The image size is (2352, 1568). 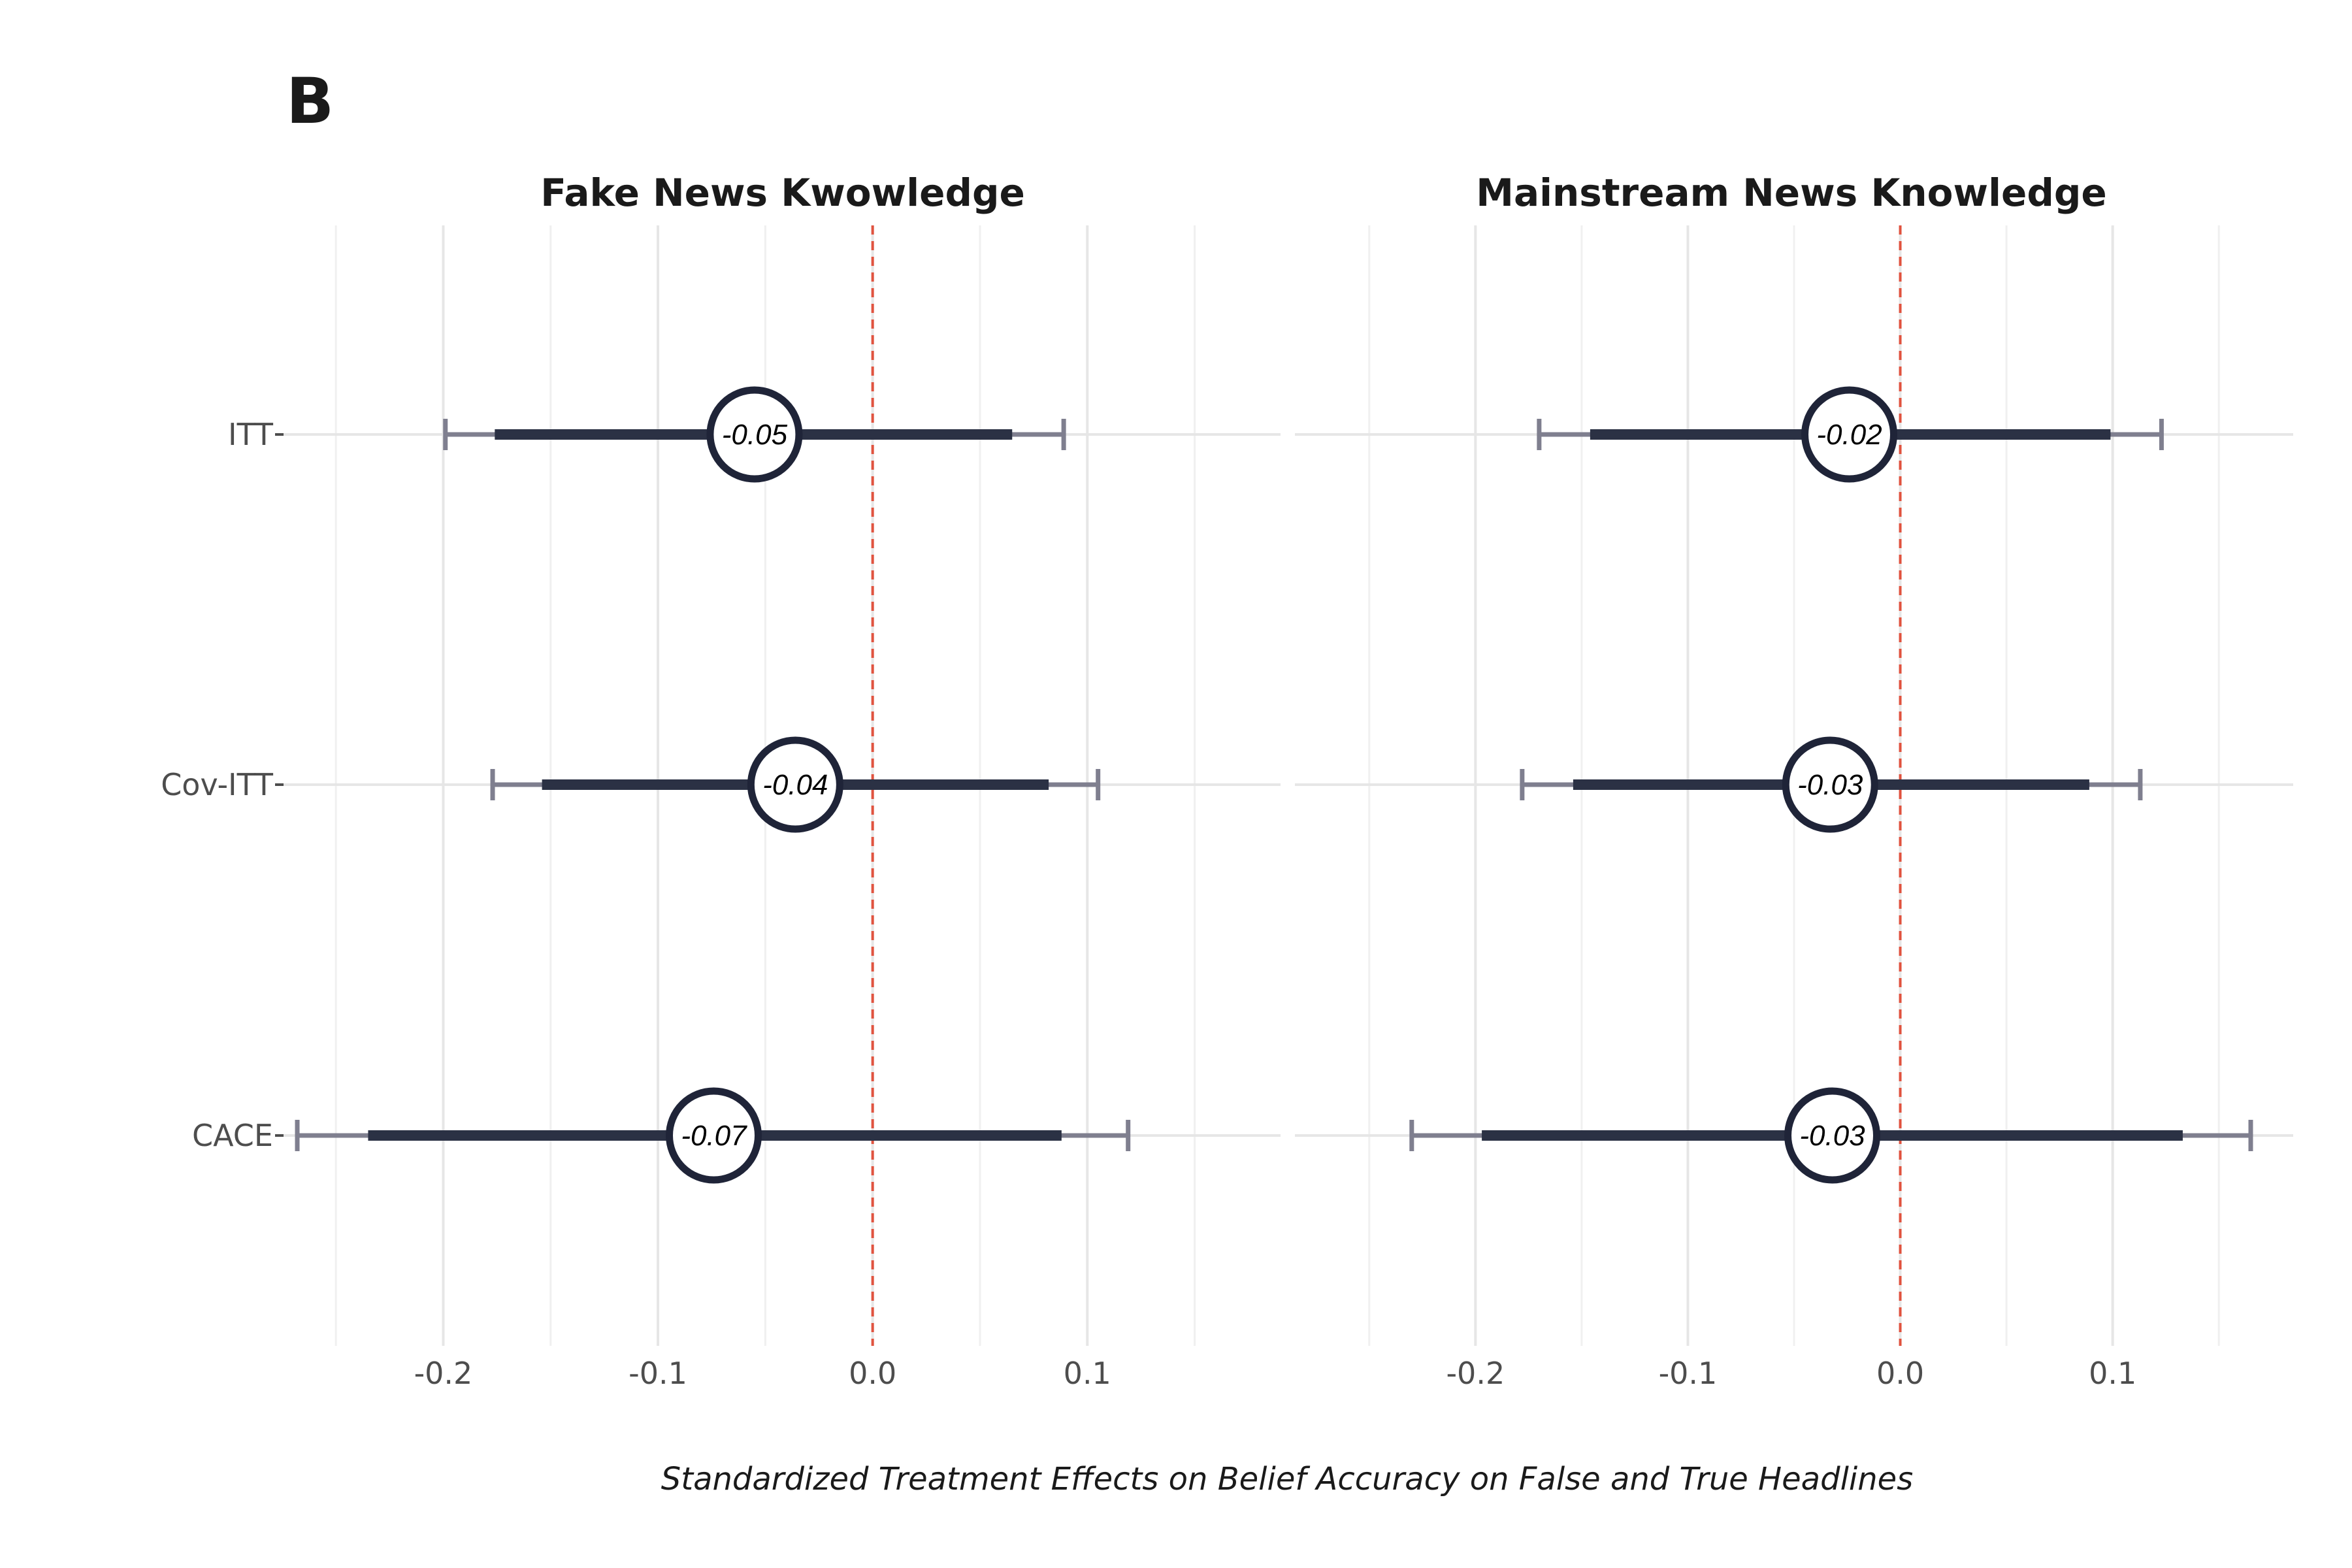 What do you see at coordinates (251, 434) in the screenshot?
I see `y-tick-label: ITT` at bounding box center [251, 434].